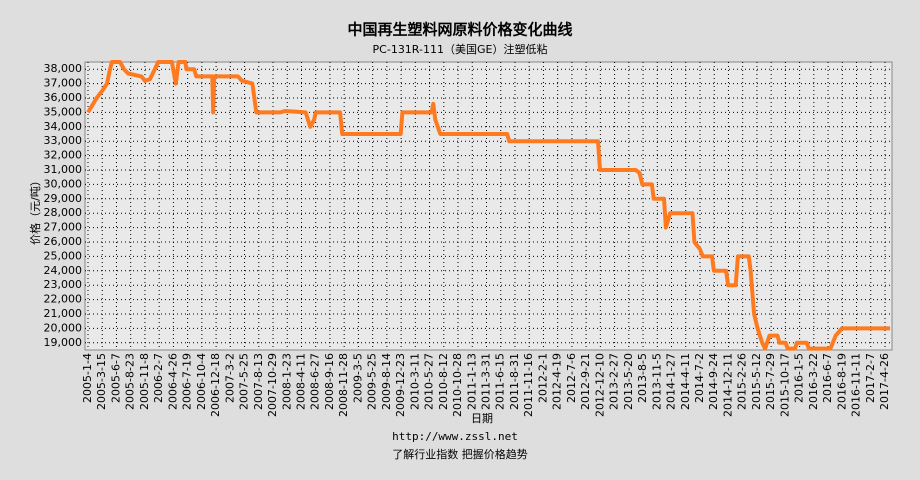 This screenshot has width=920, height=480. What do you see at coordinates (699, 378) in the screenshot?
I see `x-tick-label: 2014-7-2` at bounding box center [699, 378].